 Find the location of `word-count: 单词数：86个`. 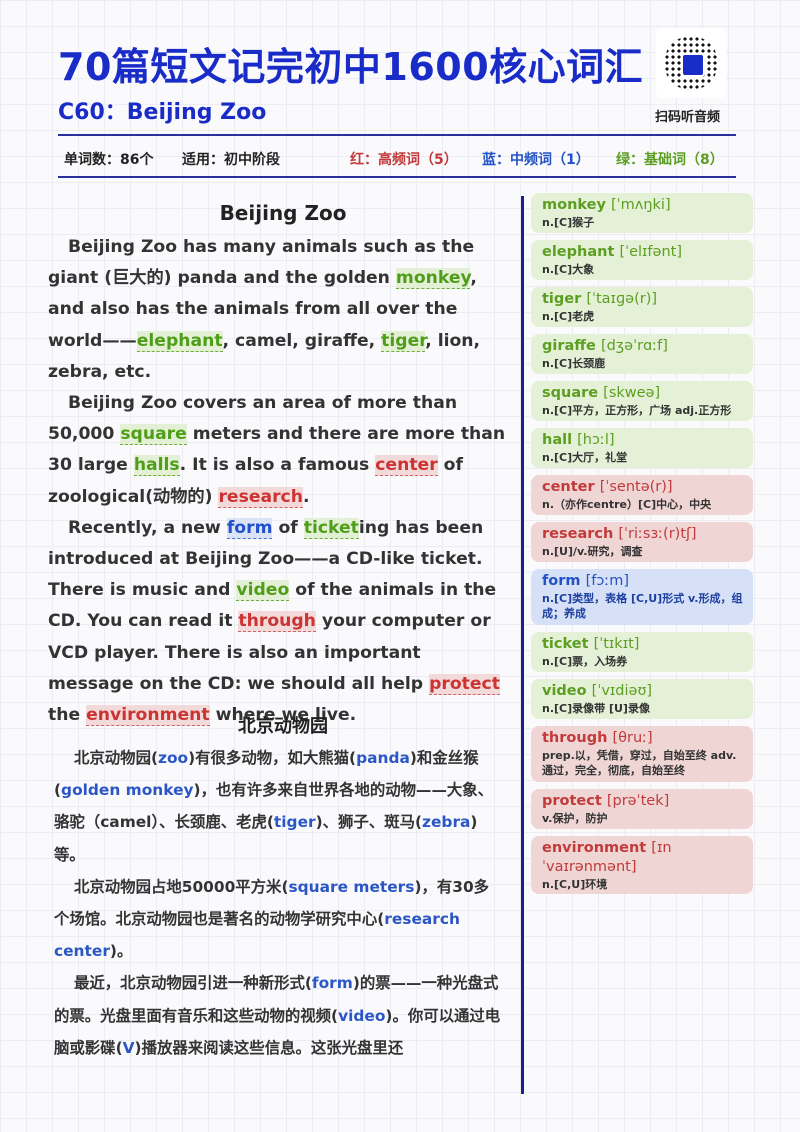

word-count: 单词数：86个 is located at coordinates (109, 160).